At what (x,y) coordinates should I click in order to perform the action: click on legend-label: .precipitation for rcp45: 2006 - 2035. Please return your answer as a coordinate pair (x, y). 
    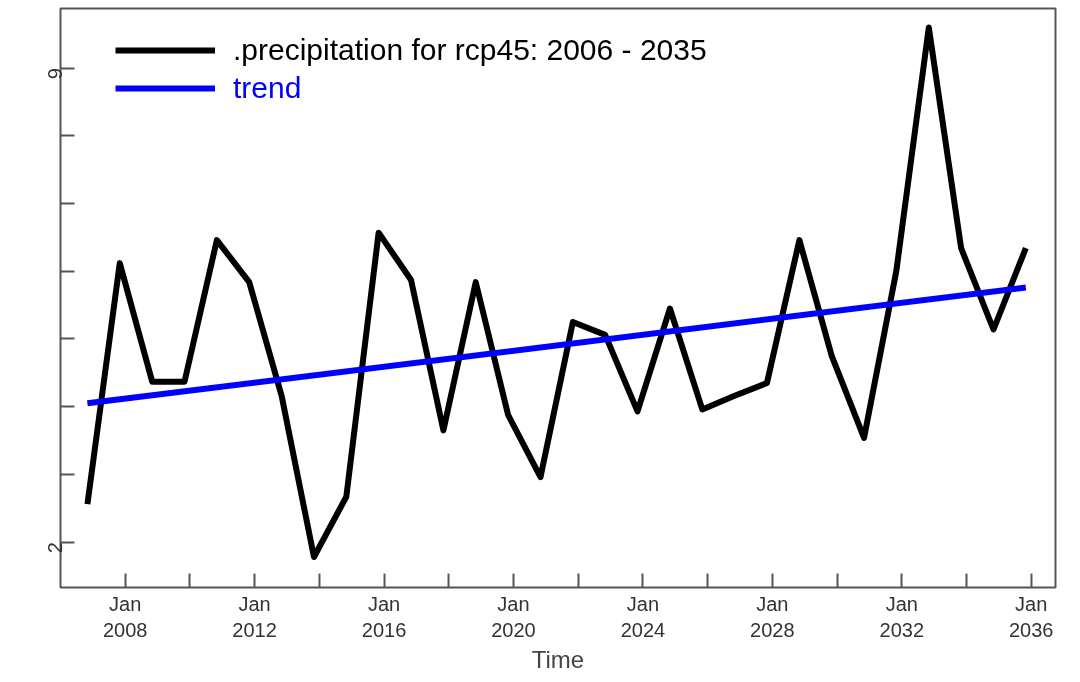
    Looking at the image, I should click on (470, 50).